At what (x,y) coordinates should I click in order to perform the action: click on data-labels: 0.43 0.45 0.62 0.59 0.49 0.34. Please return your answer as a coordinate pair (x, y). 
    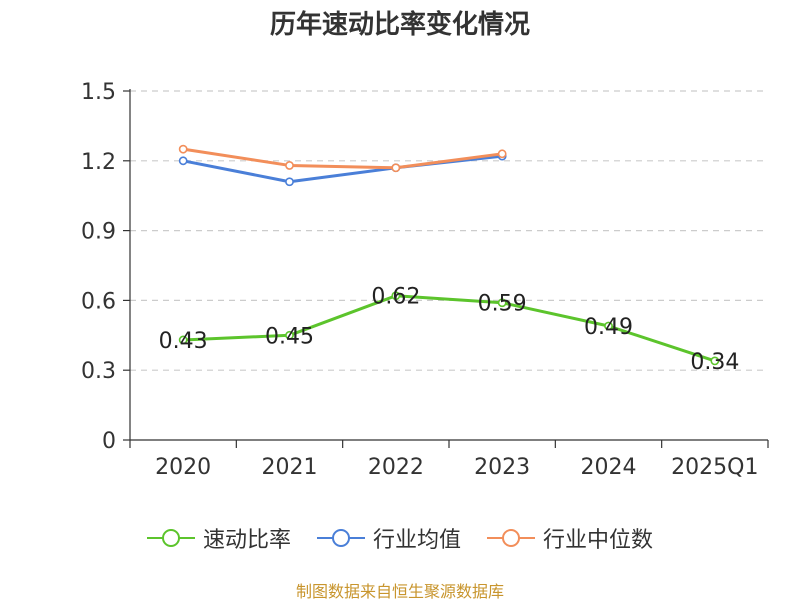
    Looking at the image, I should click on (449, 330).